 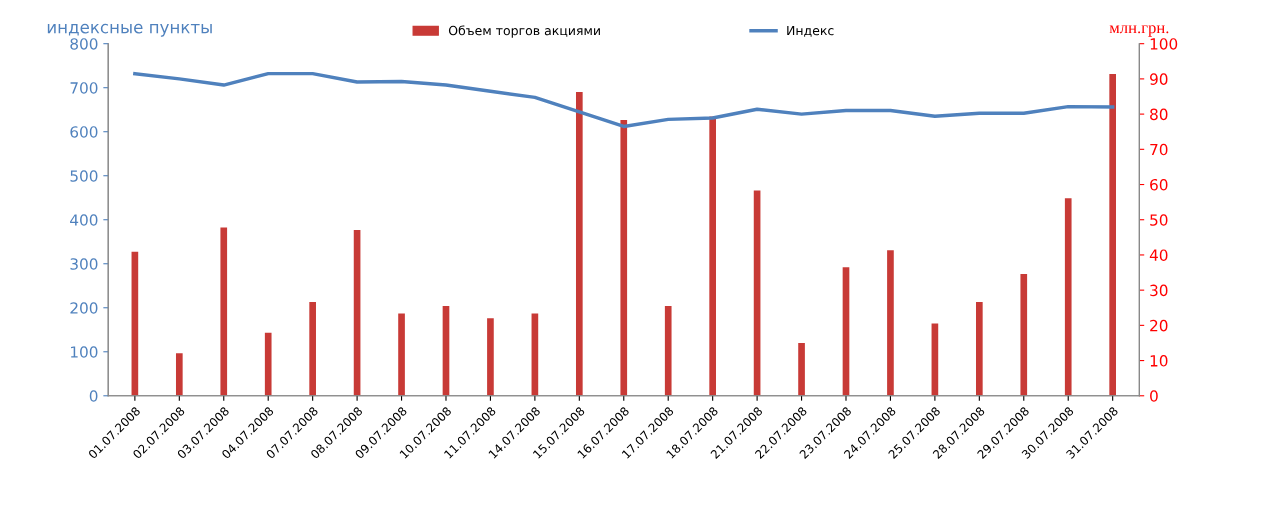 I want to click on y-tick-label: 300, so click(x=84, y=264).